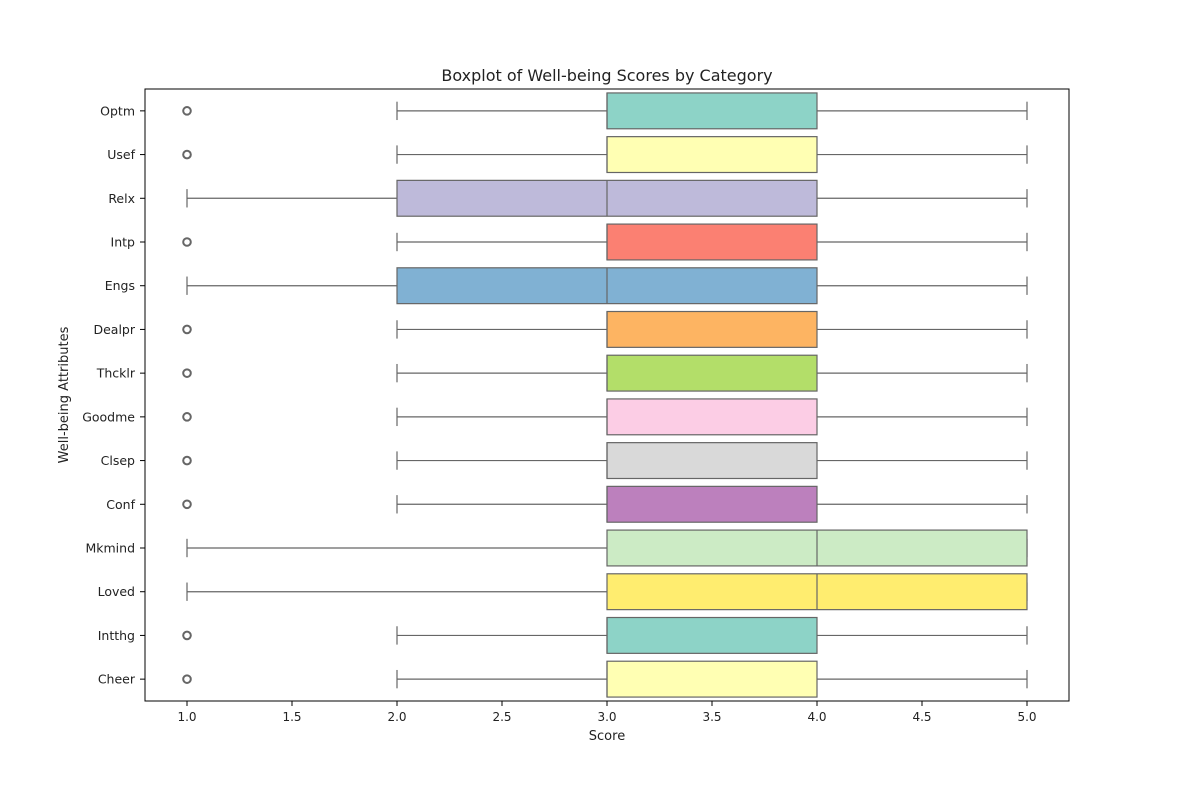  What do you see at coordinates (605, 635) in the screenshot?
I see `box-group-intthg` at bounding box center [605, 635].